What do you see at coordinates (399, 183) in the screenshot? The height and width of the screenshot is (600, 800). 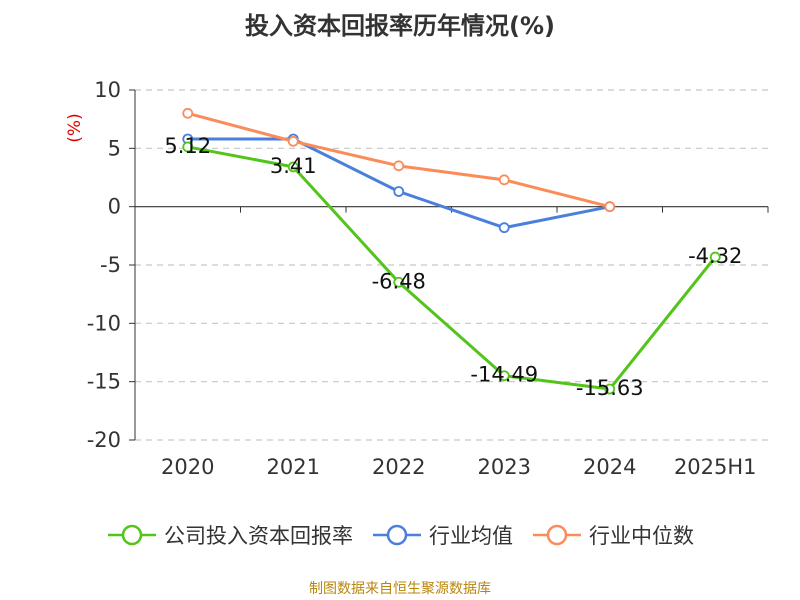 I see `series-line` at bounding box center [399, 183].